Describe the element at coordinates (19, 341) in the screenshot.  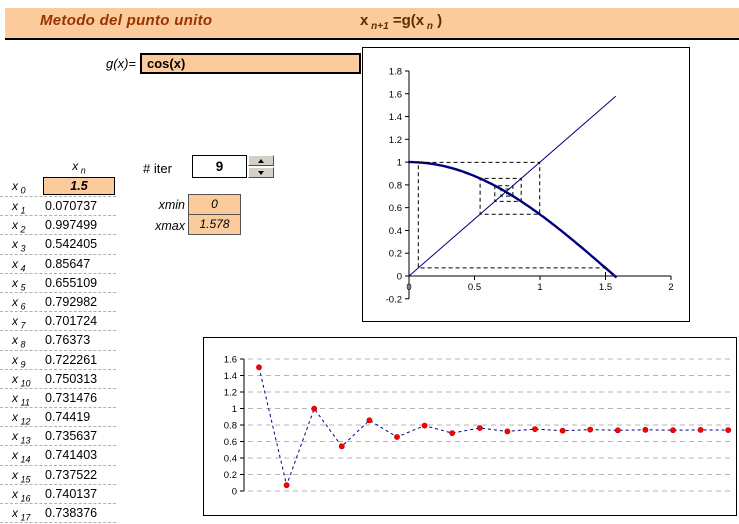
I see `row-label: x 8` at that location.